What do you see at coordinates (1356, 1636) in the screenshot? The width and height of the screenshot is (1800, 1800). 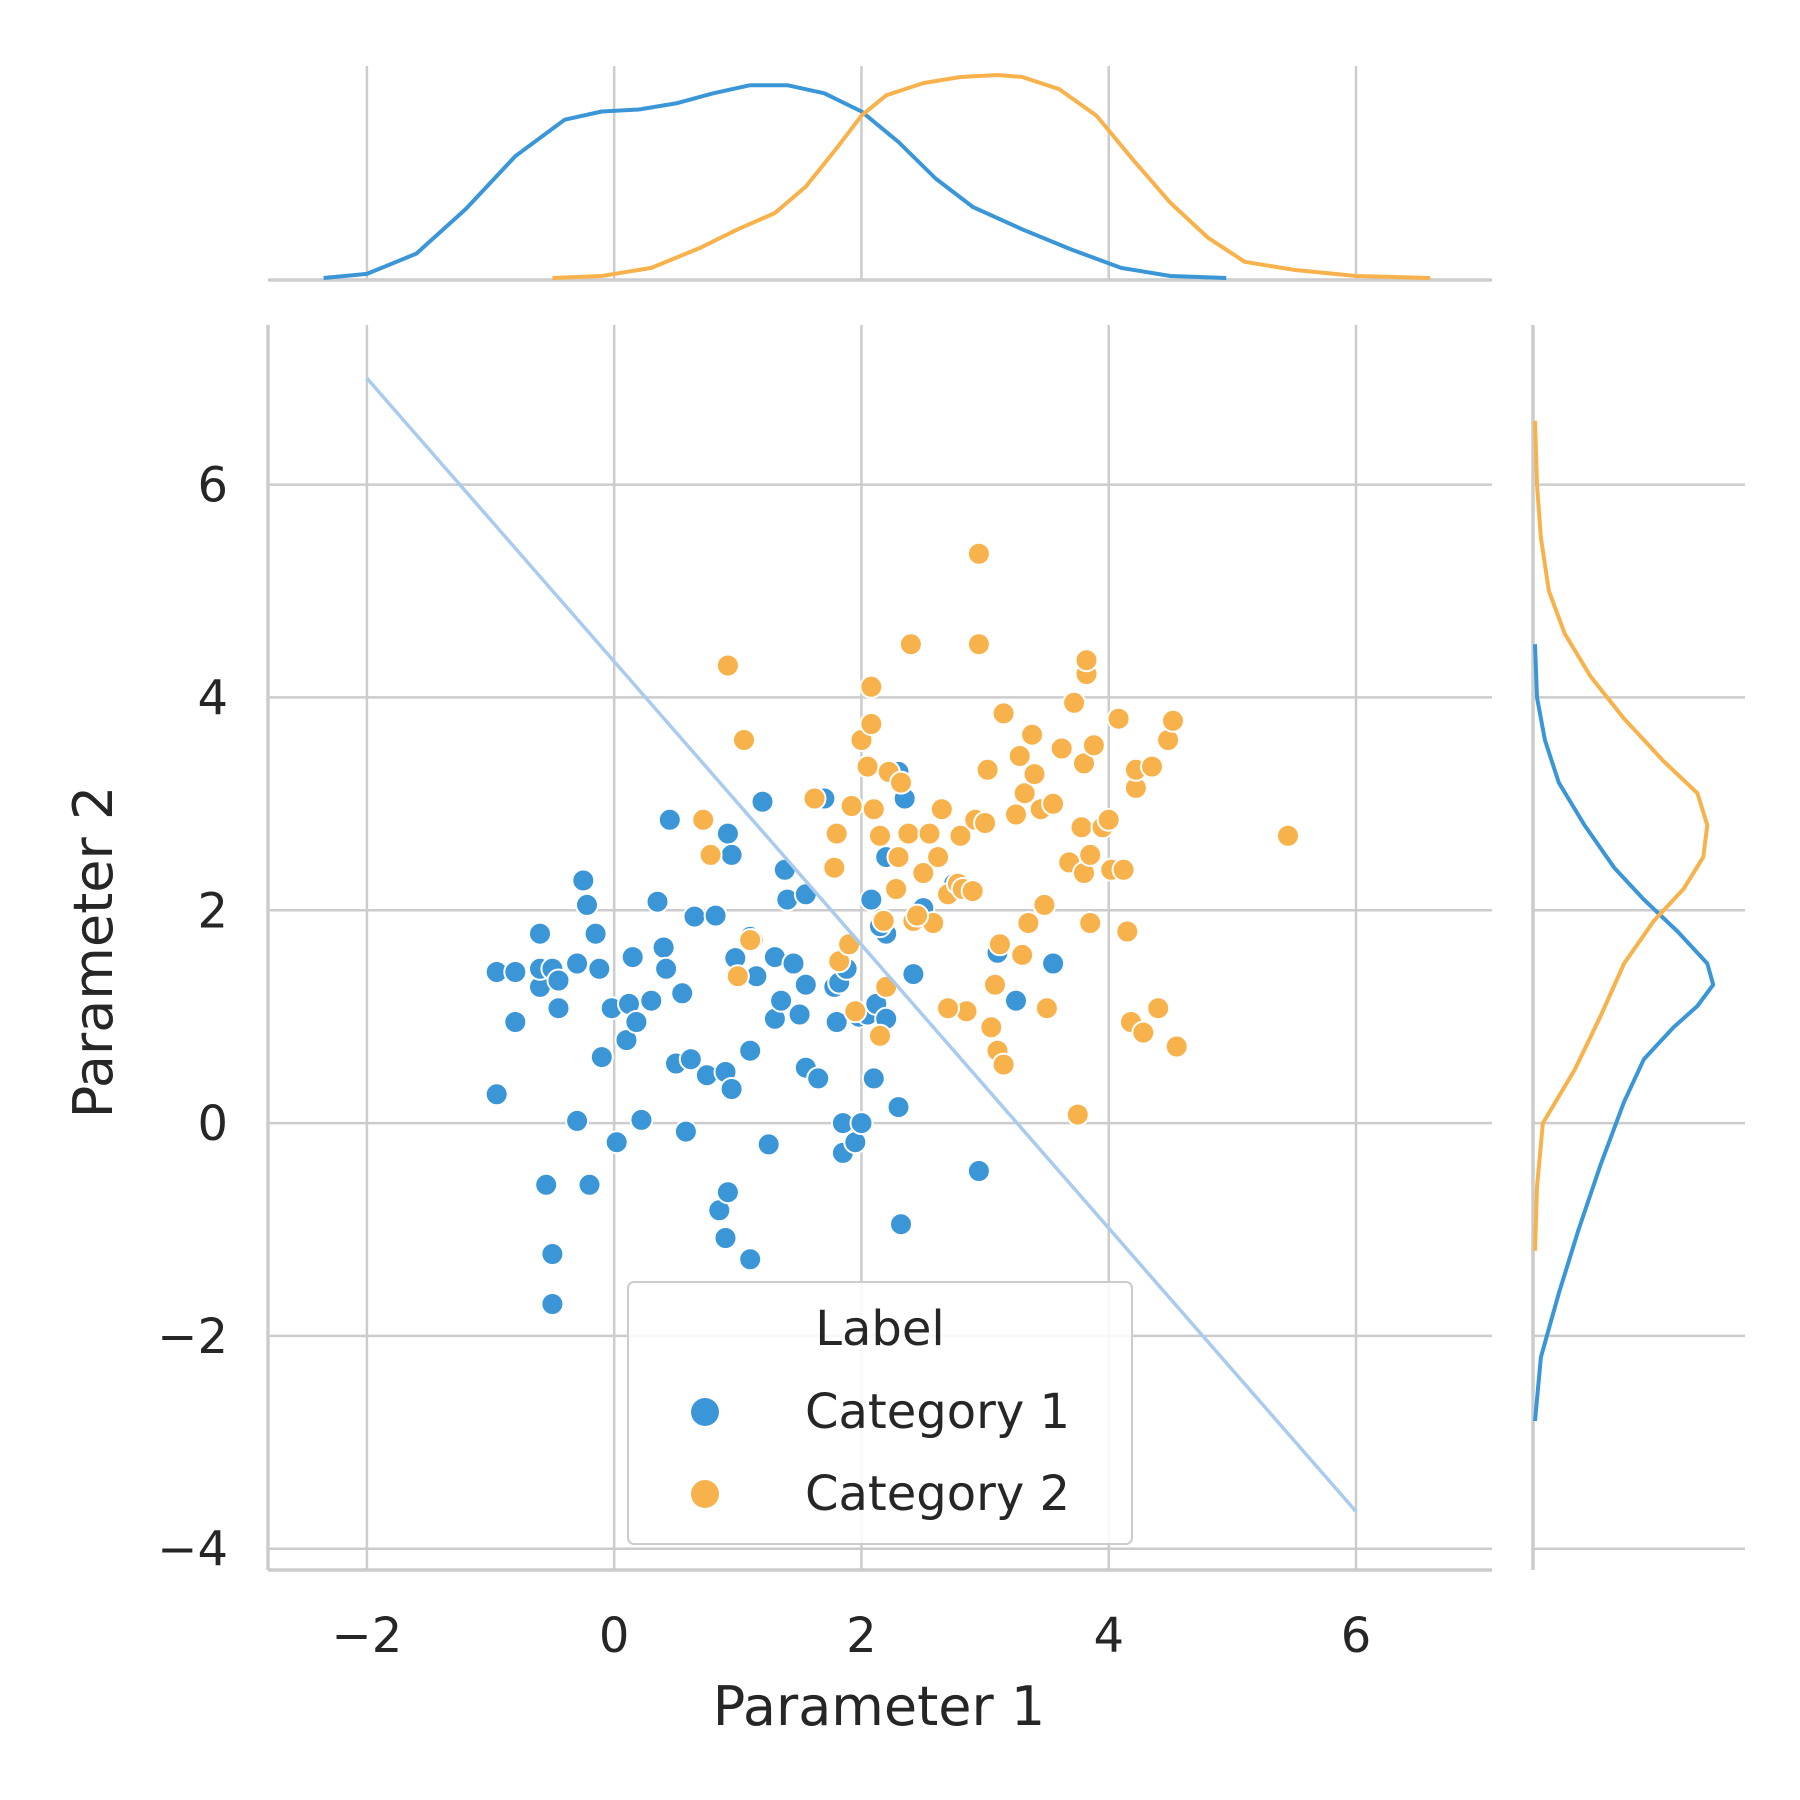 I see `x-tick-label: 6` at bounding box center [1356, 1636].